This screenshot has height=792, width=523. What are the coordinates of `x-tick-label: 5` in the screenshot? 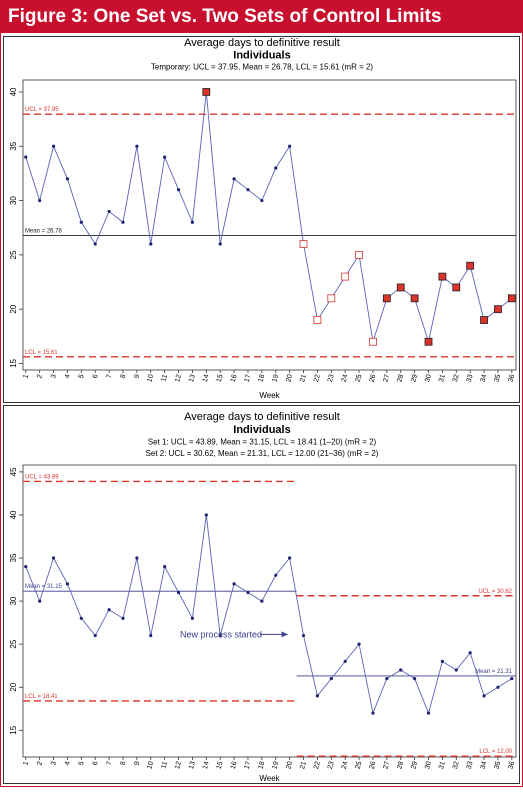 It's located at (82, 377).